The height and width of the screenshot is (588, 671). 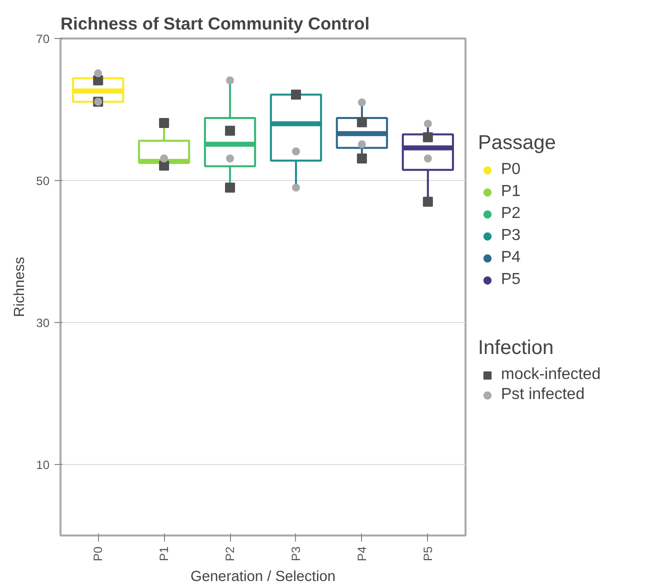 What do you see at coordinates (517, 143) in the screenshot?
I see `legend-title: Passage` at bounding box center [517, 143].